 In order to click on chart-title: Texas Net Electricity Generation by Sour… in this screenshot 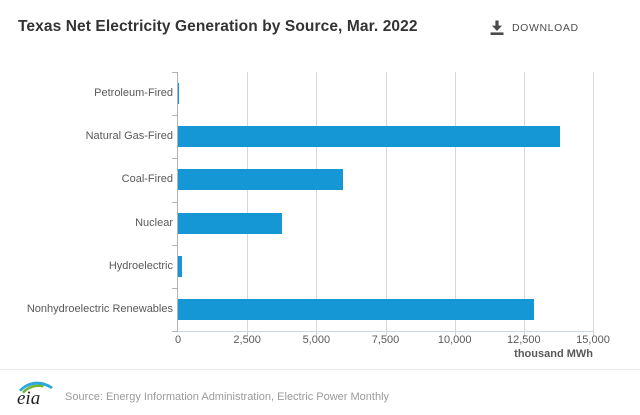, I will do `click(218, 26)`.